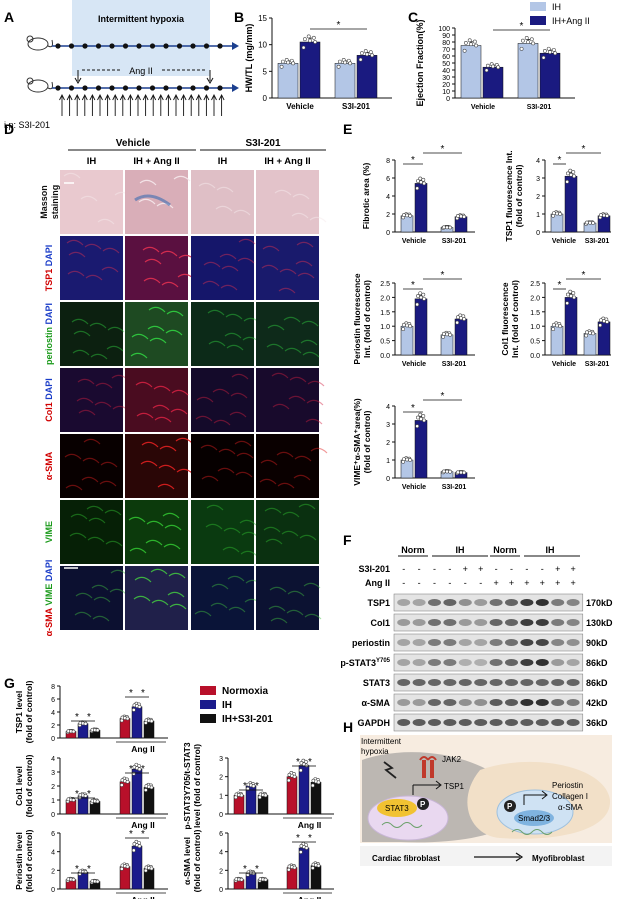 Image resolution: width=617 pixels, height=899 pixels. What do you see at coordinates (221, 834) in the screenshot?
I see `y-tick-label: 6` at bounding box center [221, 834].